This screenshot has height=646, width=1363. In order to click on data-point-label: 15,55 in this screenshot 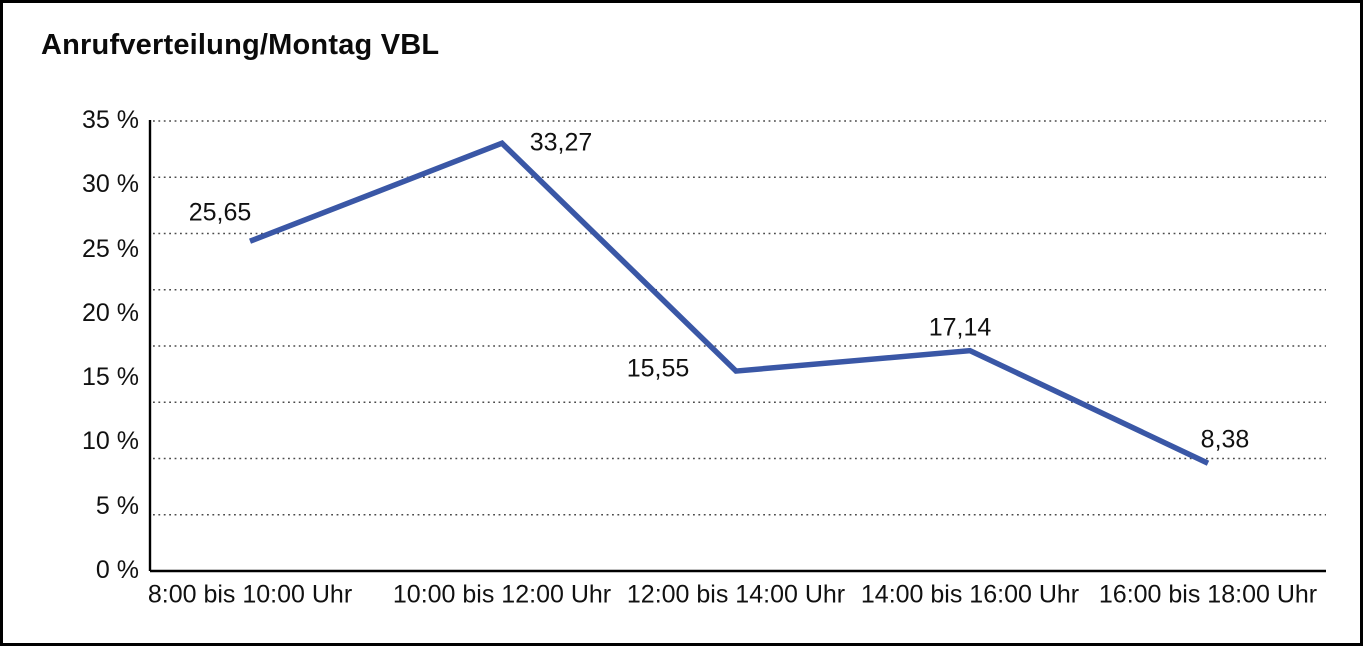, I will do `click(658, 368)`.